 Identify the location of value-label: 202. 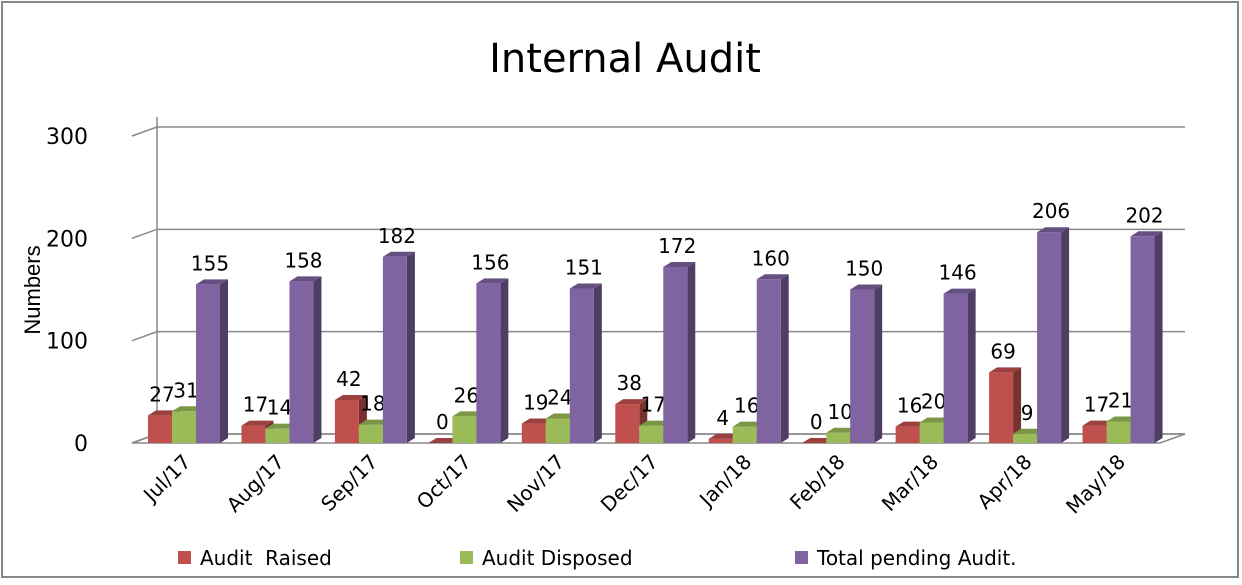
(1144, 215).